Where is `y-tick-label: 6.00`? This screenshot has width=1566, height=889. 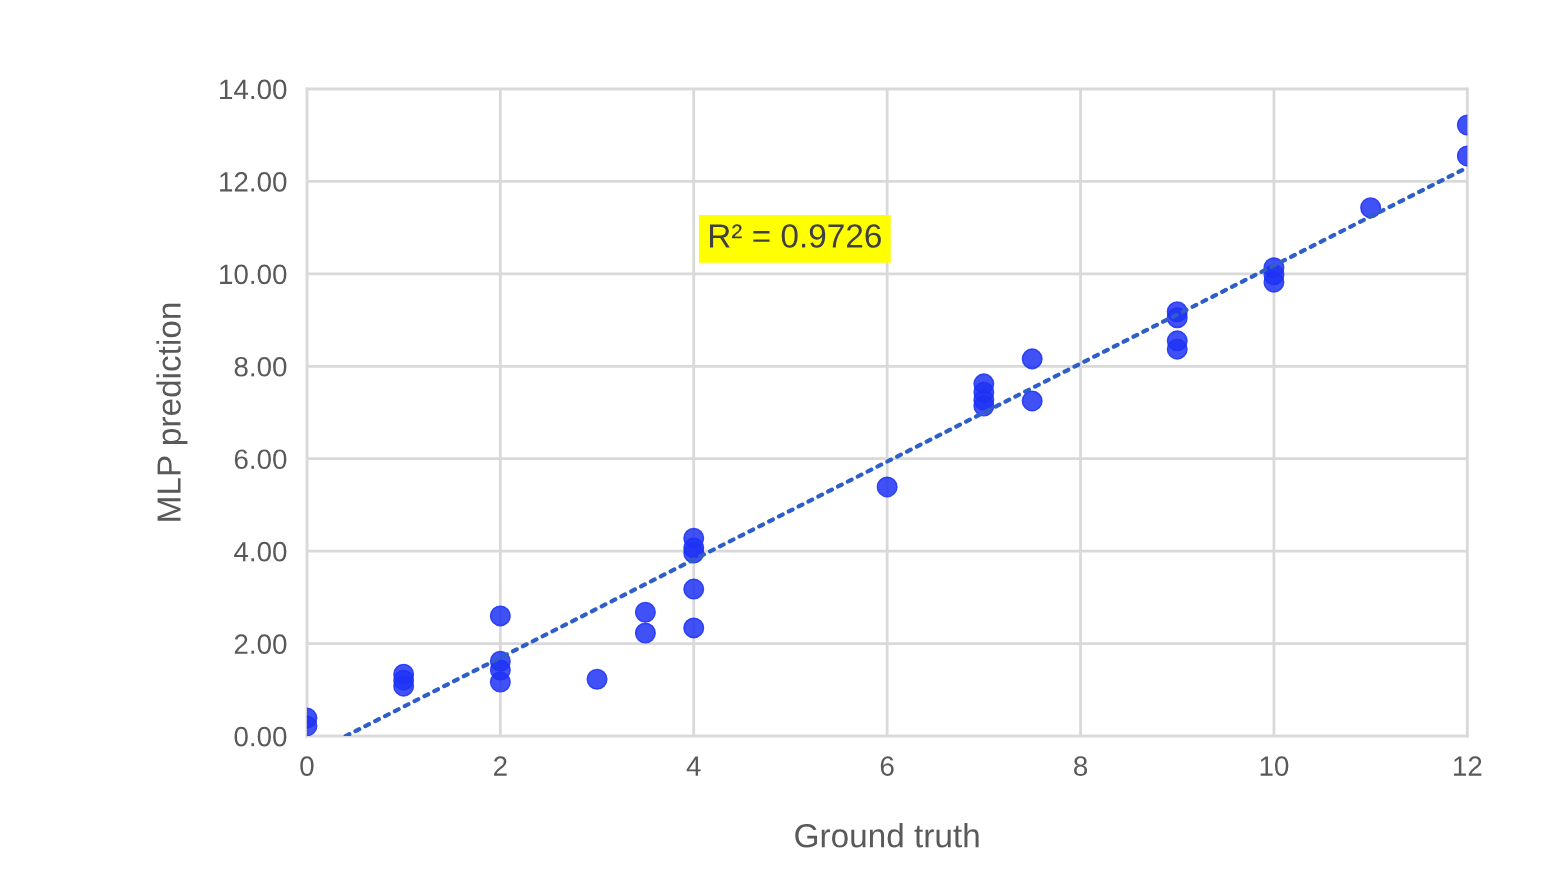
y-tick-label: 6.00 is located at coordinates (260, 459).